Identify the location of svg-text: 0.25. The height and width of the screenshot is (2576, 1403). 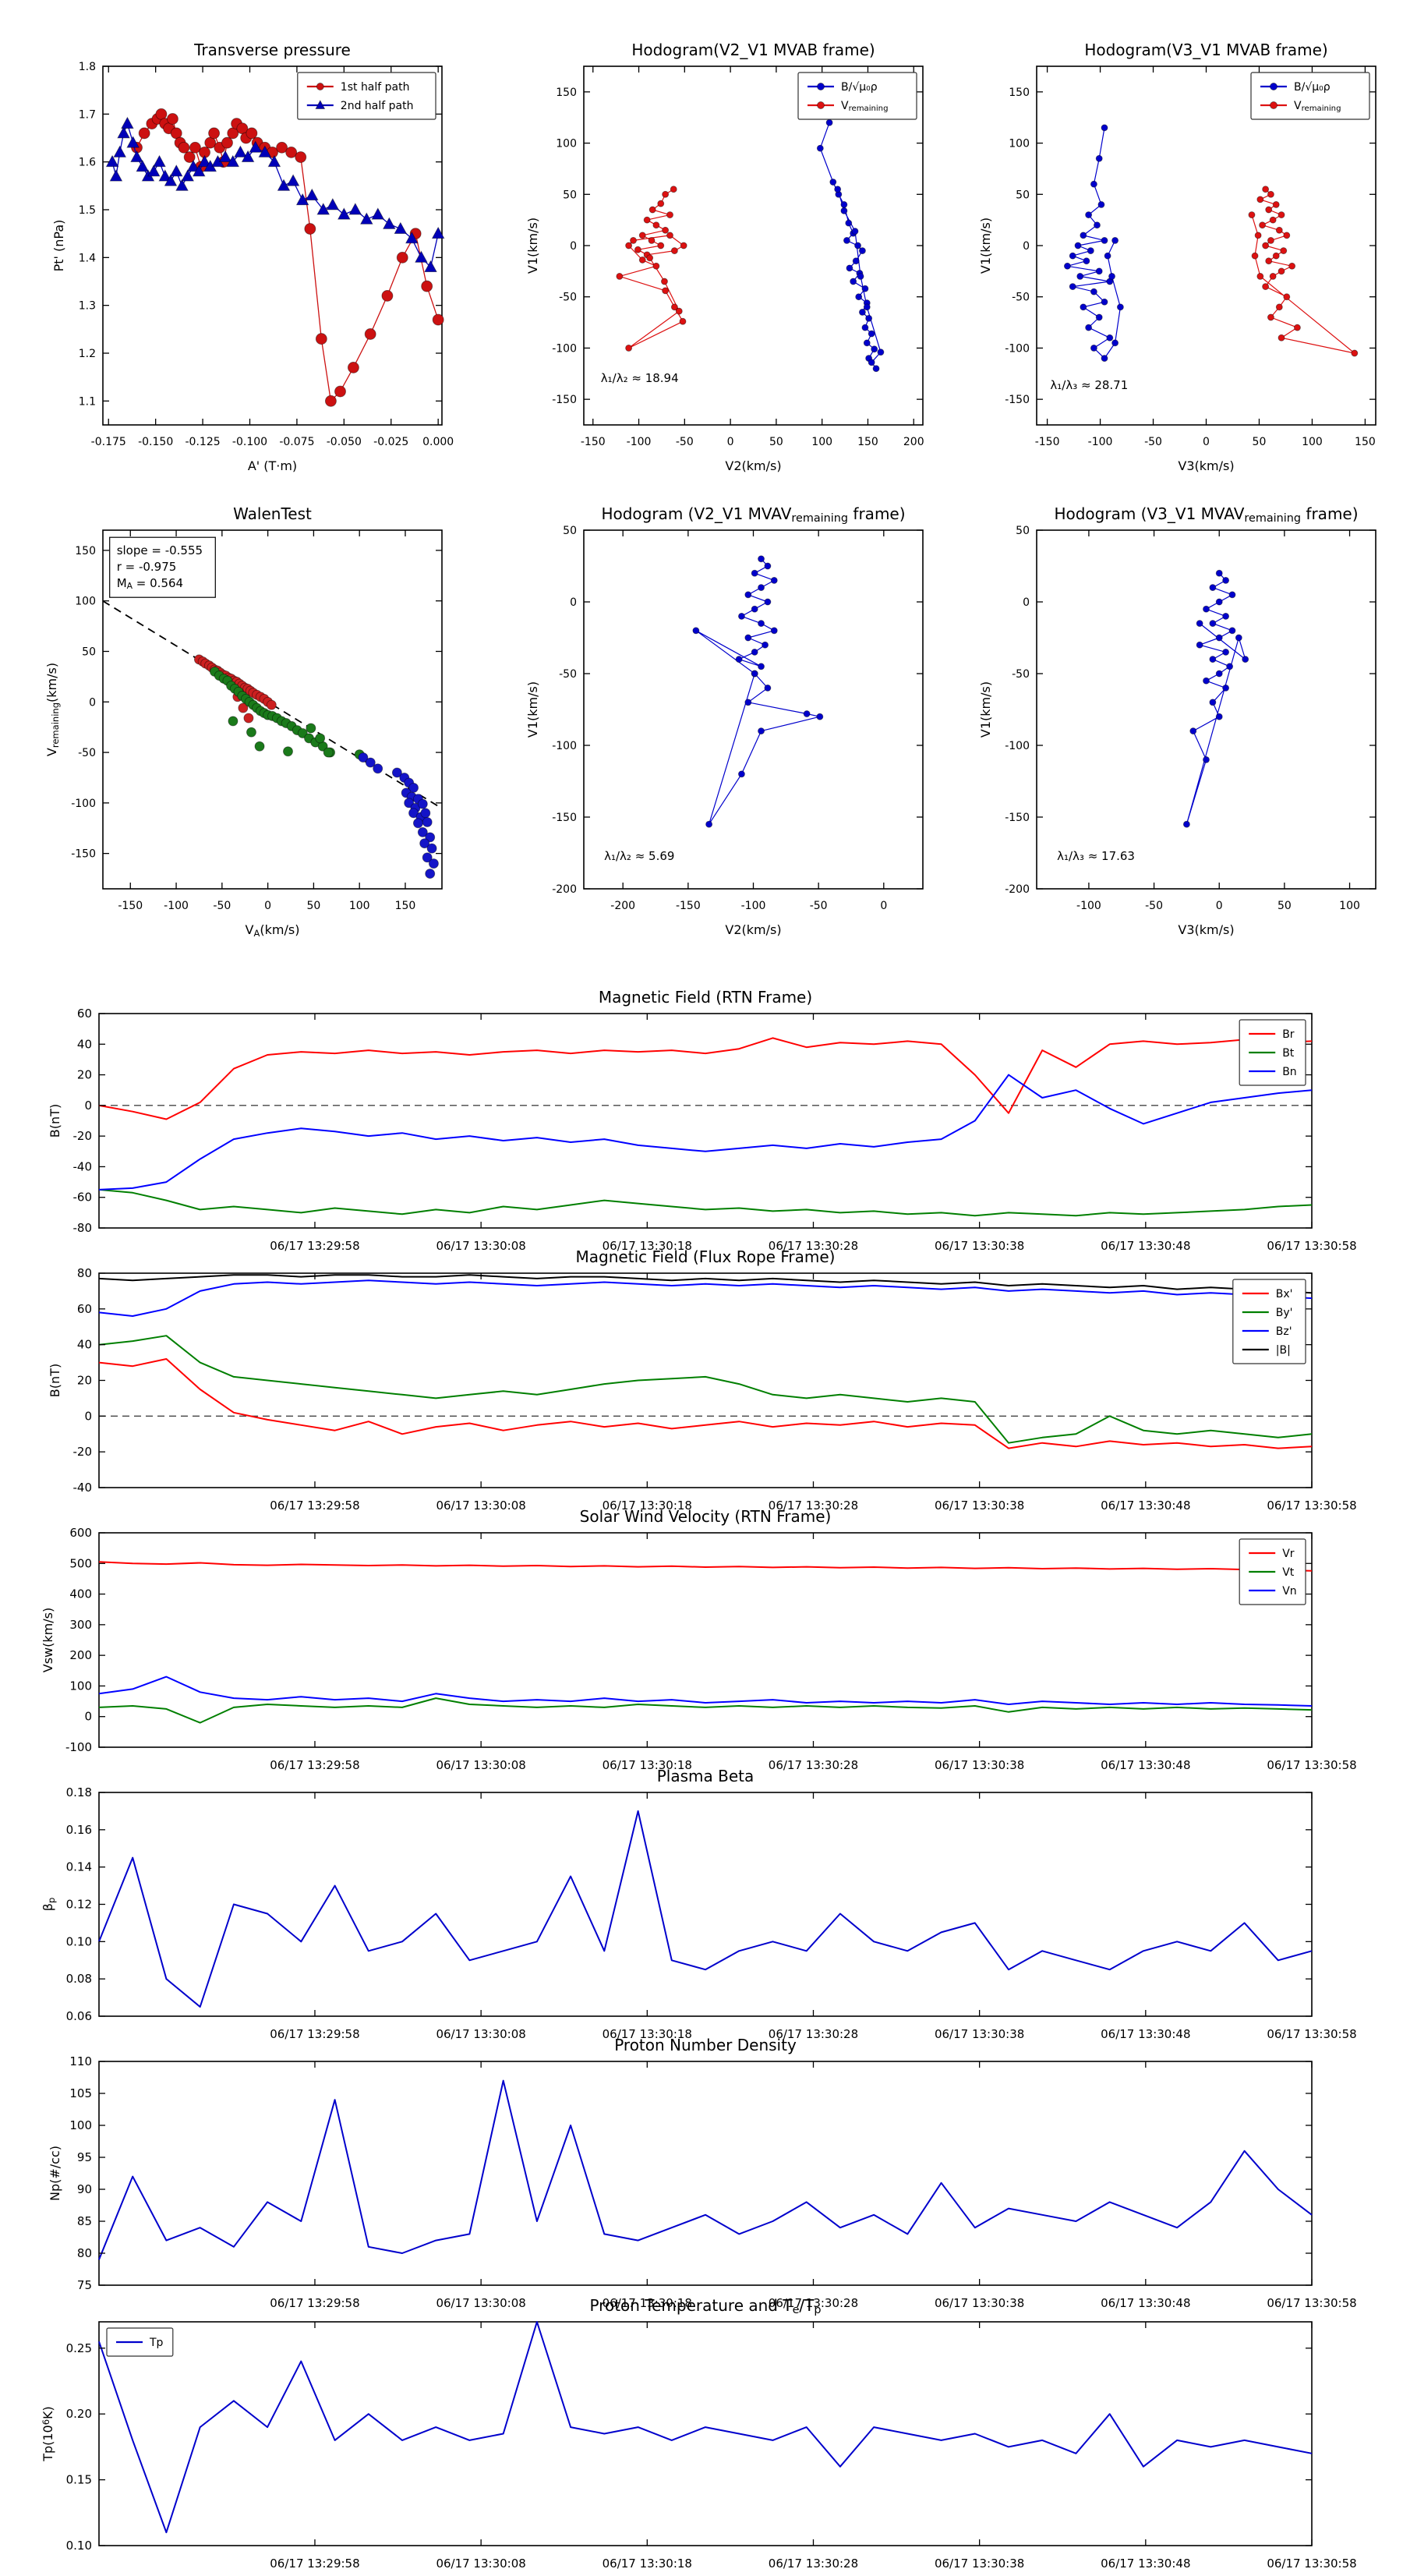
(79, 2348).